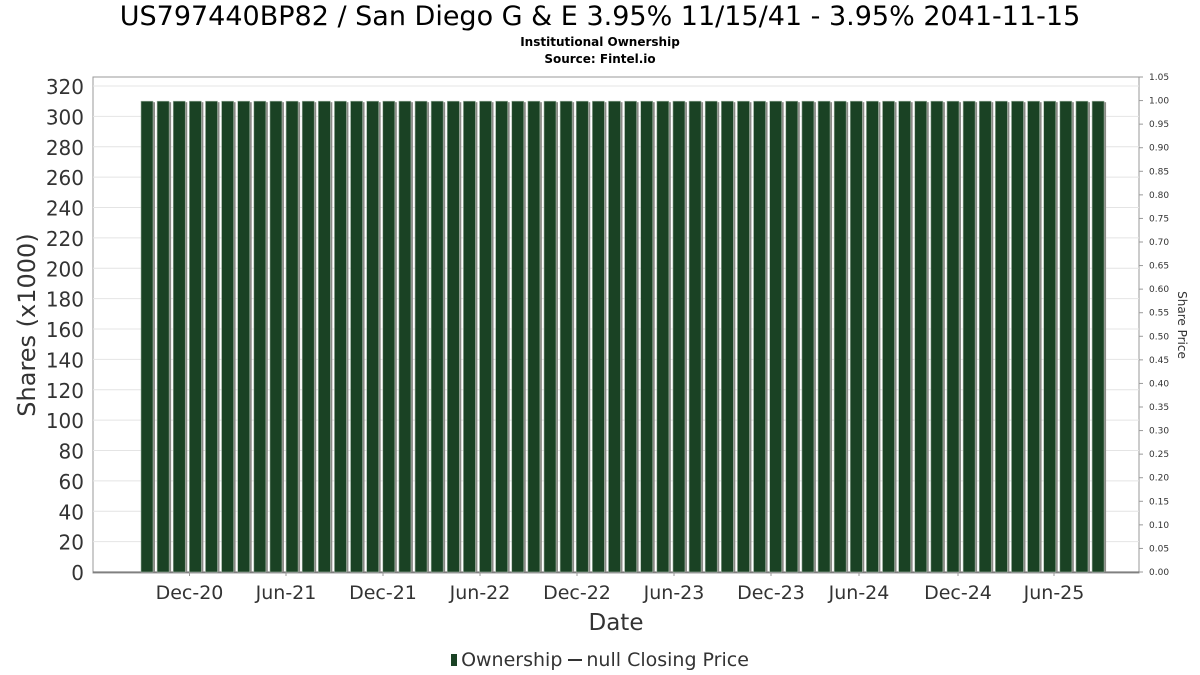 The image size is (1200, 675). I want to click on y-tick-label: 200, so click(65, 269).